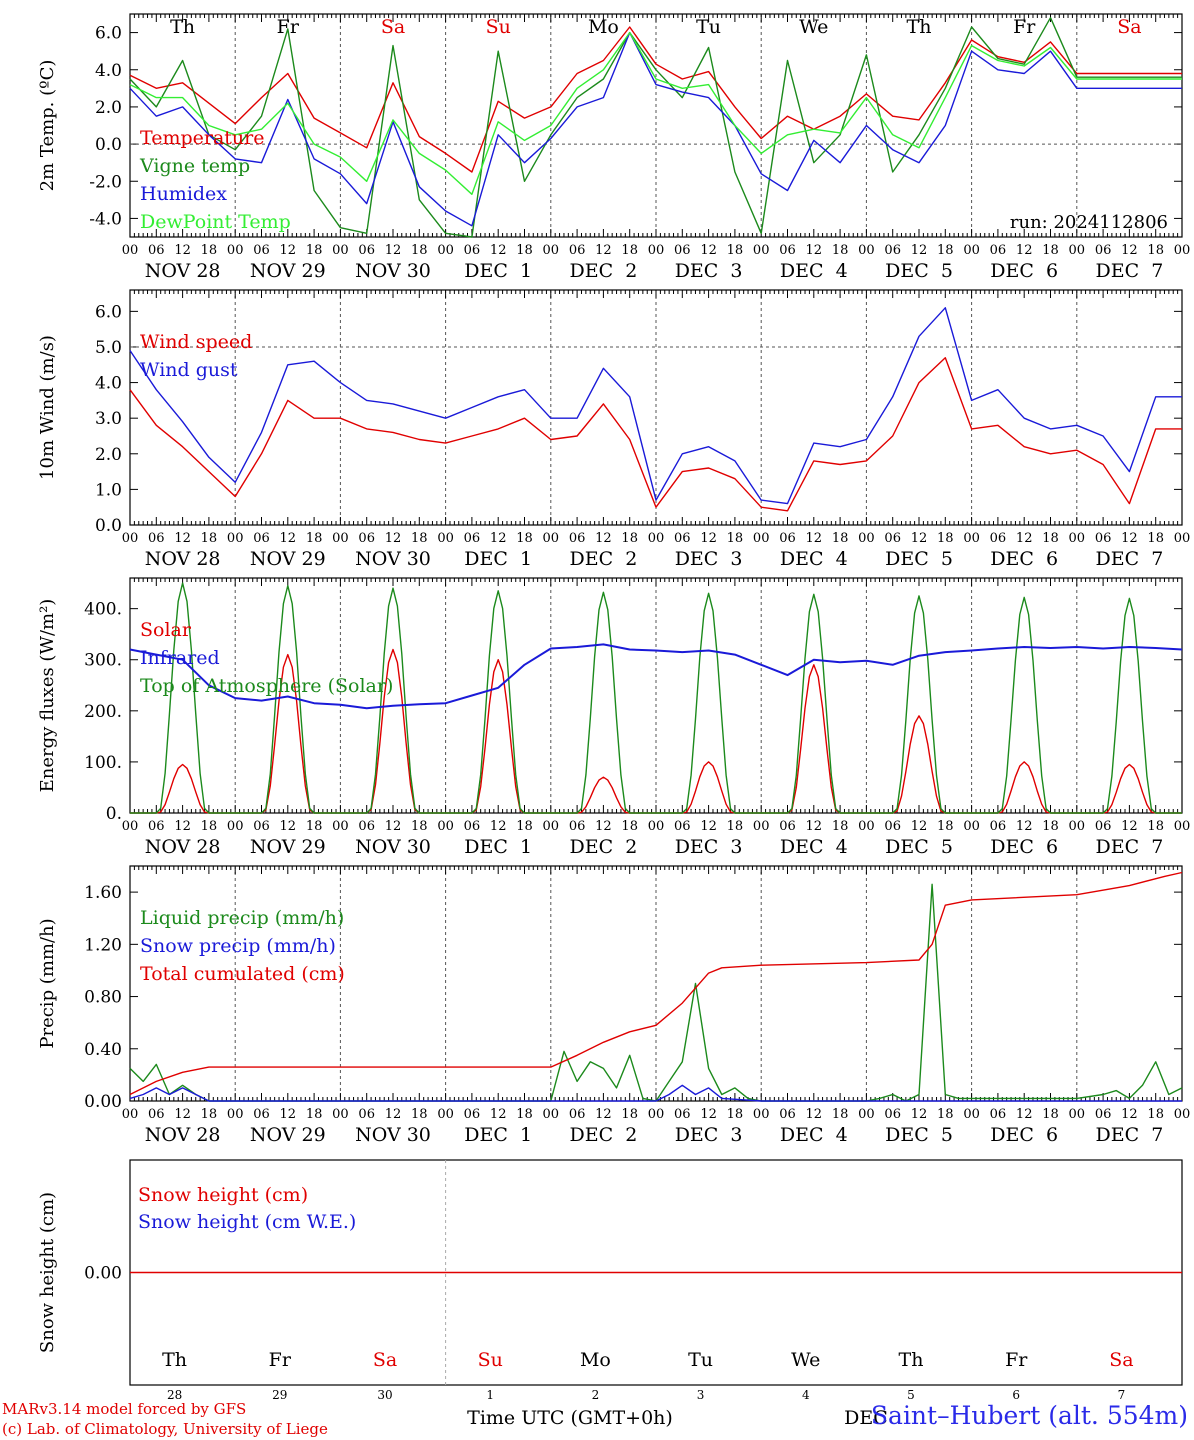 Image resolution: width=1194 pixels, height=1440 pixels. Describe the element at coordinates (105, 182) in the screenshot. I see `y-tick-label: -2.0` at that location.